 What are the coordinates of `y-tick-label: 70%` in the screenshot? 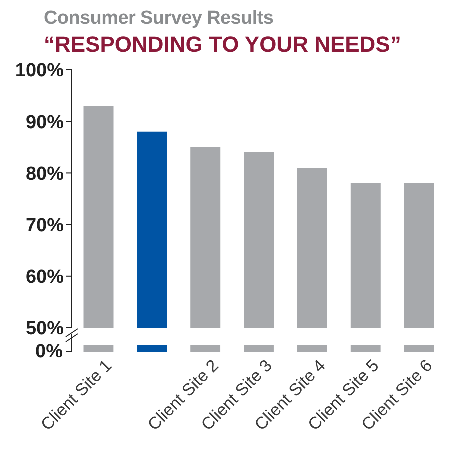 It's located at (45, 226).